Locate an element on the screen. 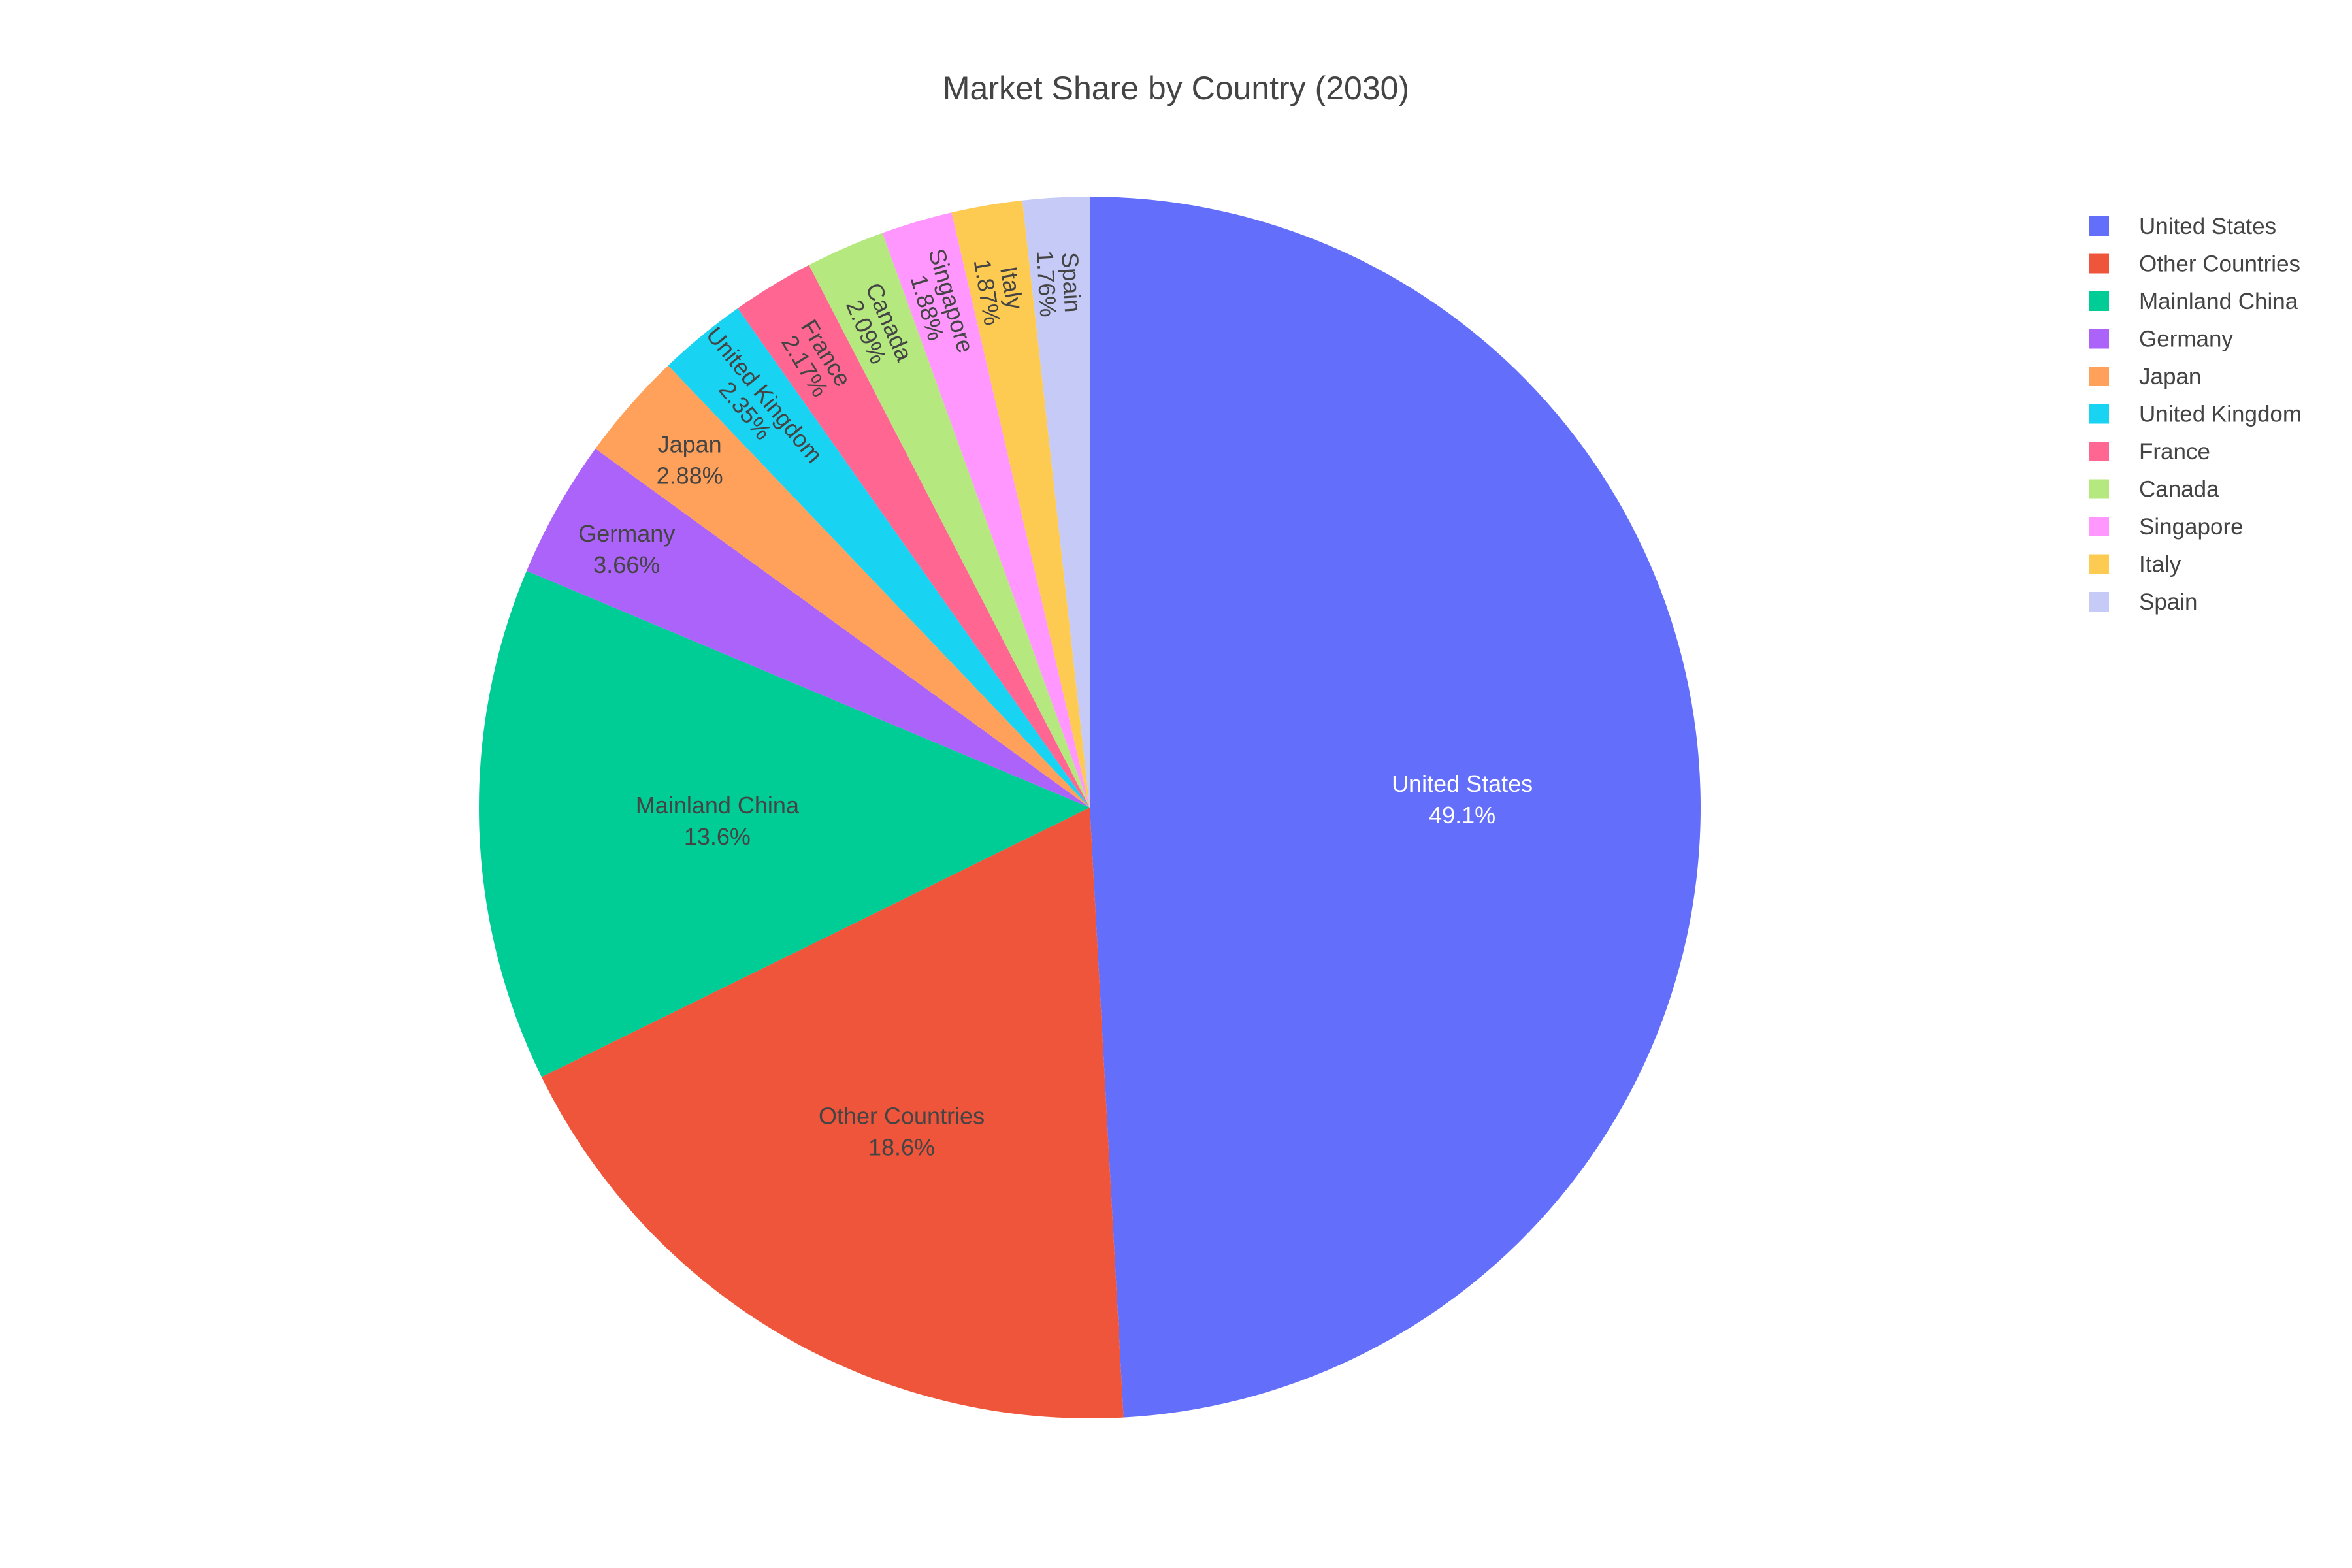  legend-item-mainland-china: Mainland China is located at coordinates (2193, 301).